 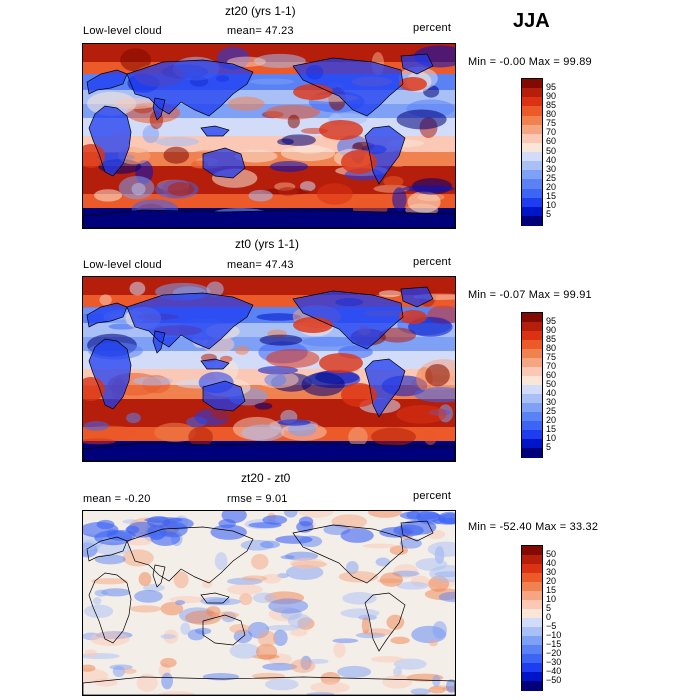 I want to click on panel2-mean-label: mean= 47.43, so click(x=260, y=265).